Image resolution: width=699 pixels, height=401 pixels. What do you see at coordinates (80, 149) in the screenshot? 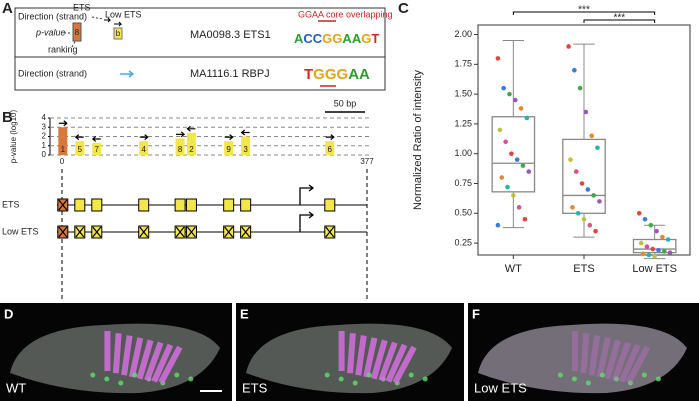
I see `bar-label: 5` at bounding box center [80, 149].